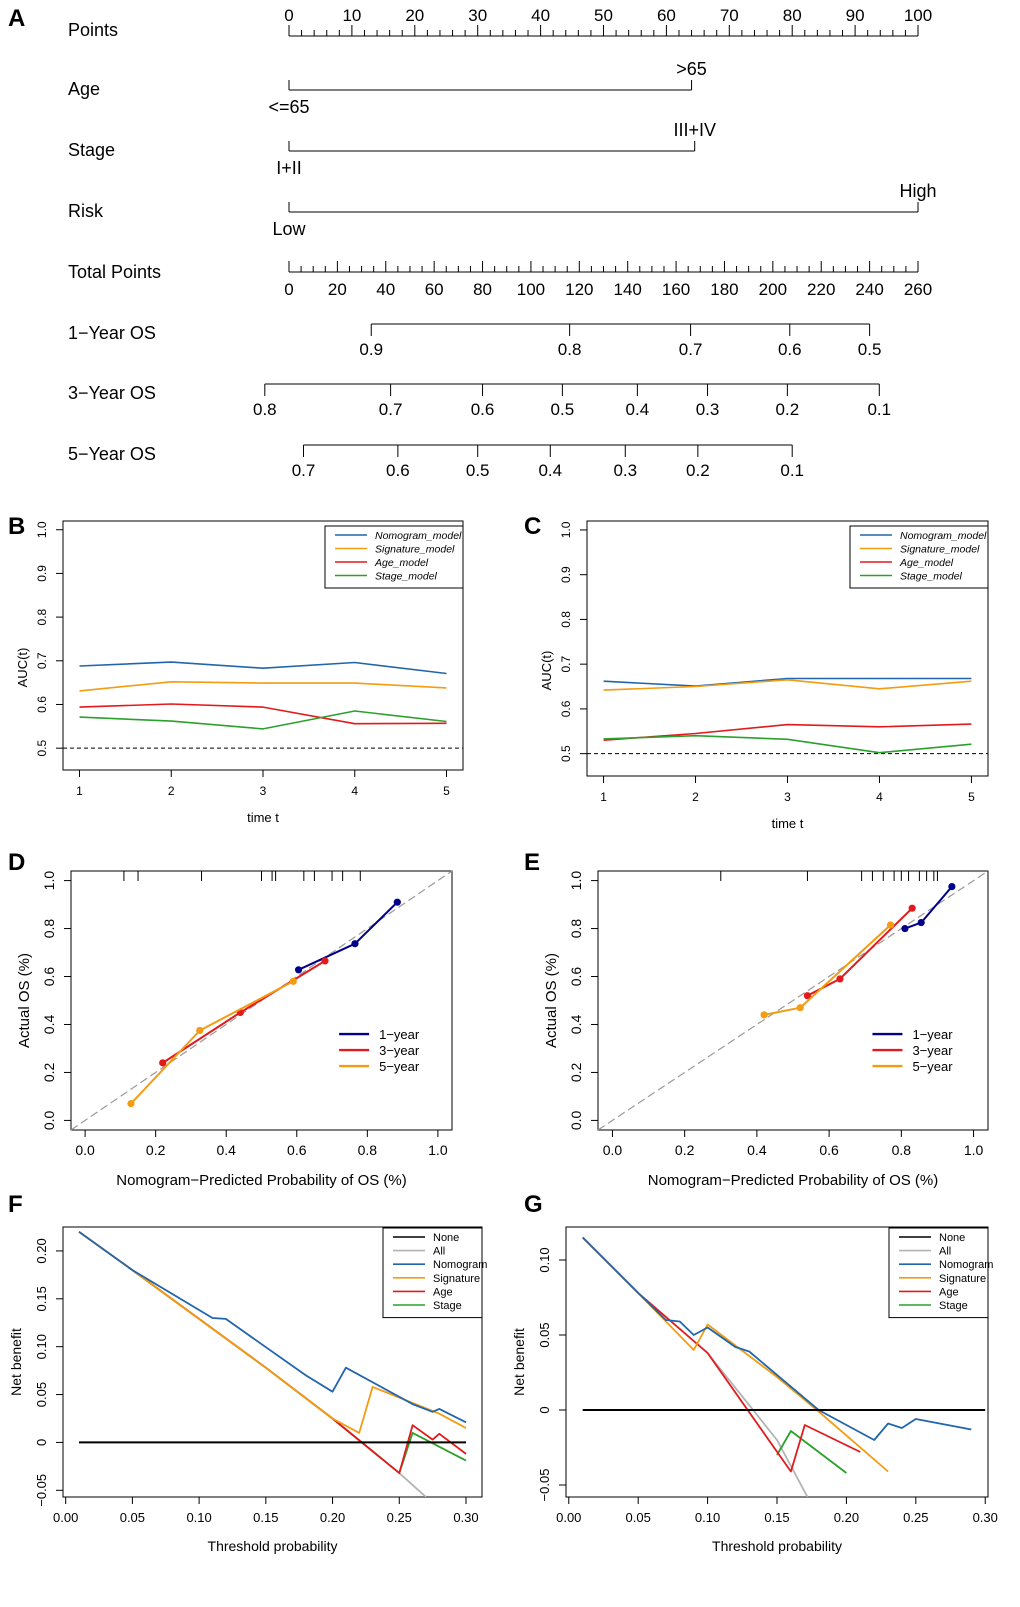 This screenshot has width=1020, height=1607. I want to click on curves, so click(784, 1366).